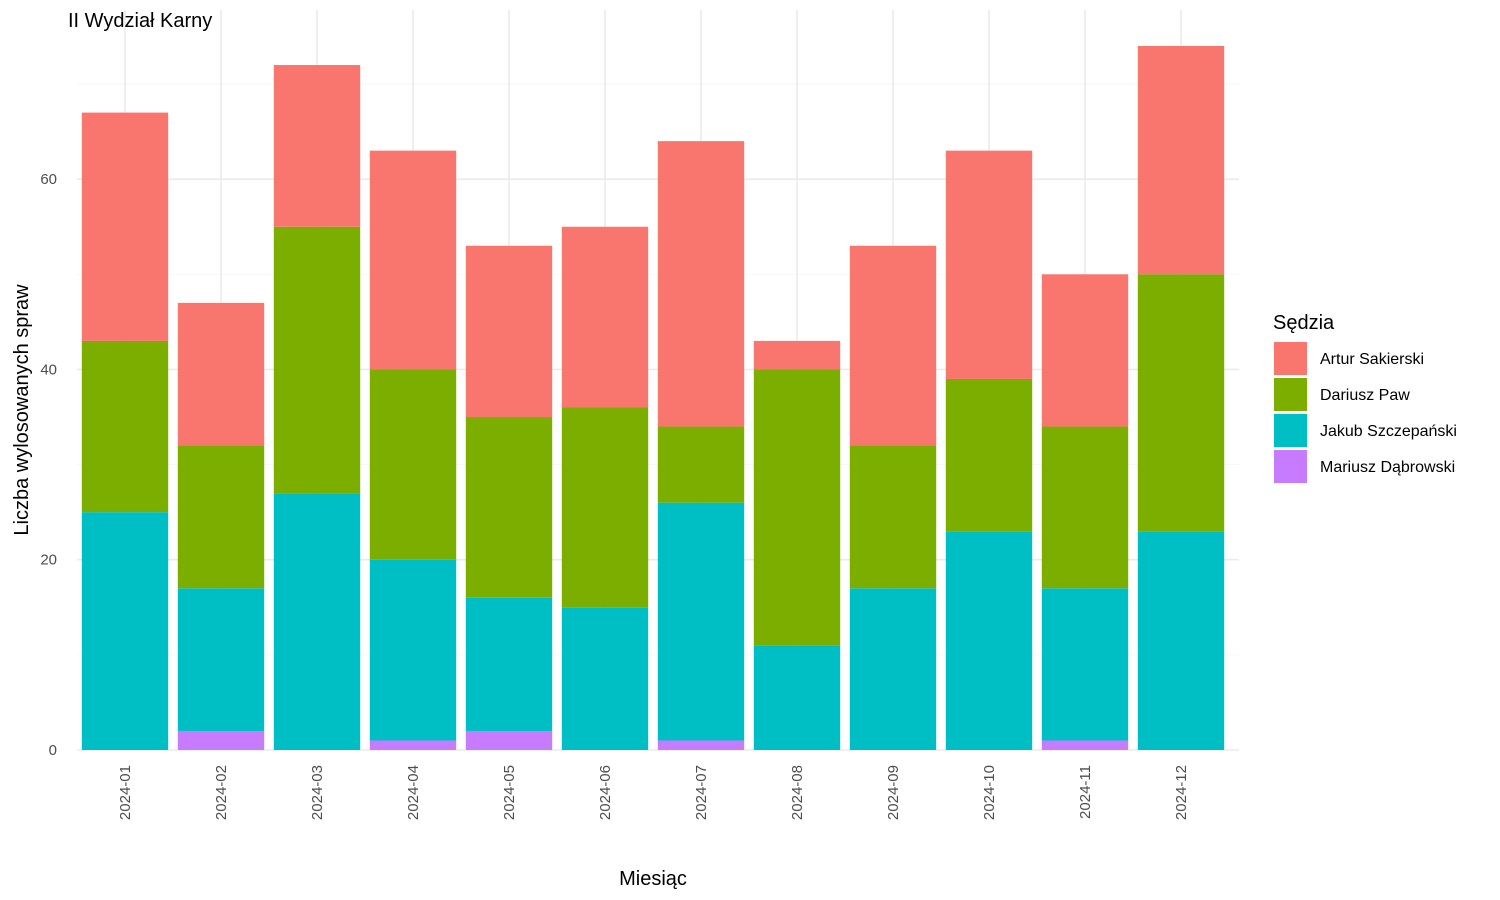  Describe the element at coordinates (22, 410) in the screenshot. I see `y-axis-title: Liczba wylosowanych spraw` at that location.